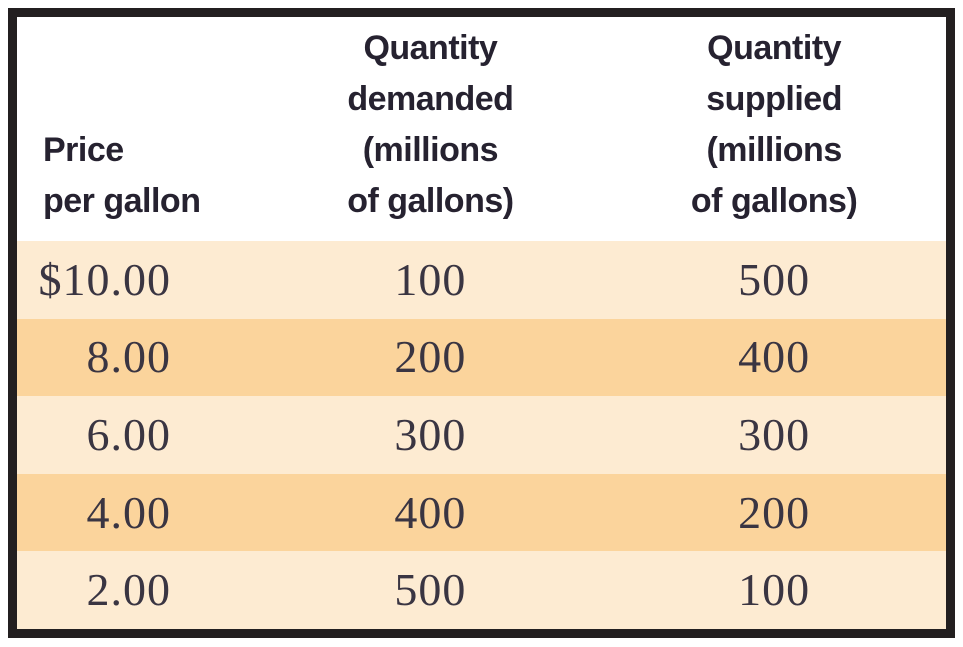 Image resolution: width=963 pixels, height=647 pixels. I want to click on table-row: $10.00 100 500, so click(481, 280).